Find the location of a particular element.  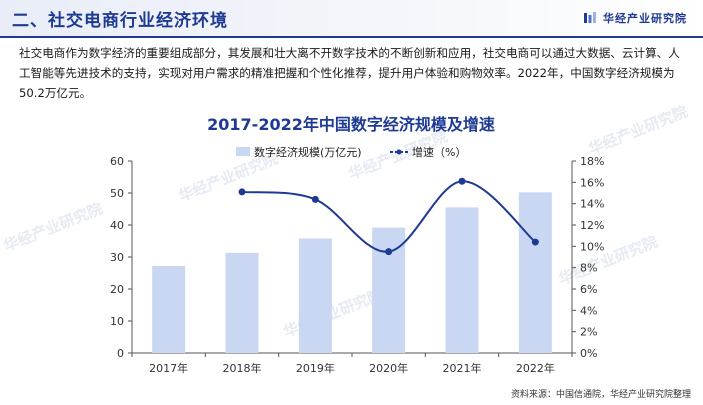

brand-name: 华经产业研究院 is located at coordinates (645, 18).